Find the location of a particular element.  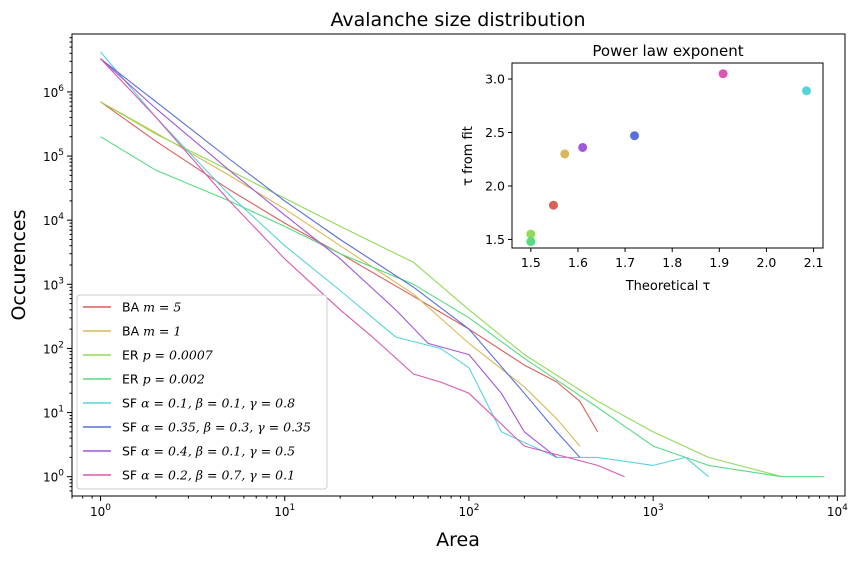

inset-plot-frame is located at coordinates (667, 155).